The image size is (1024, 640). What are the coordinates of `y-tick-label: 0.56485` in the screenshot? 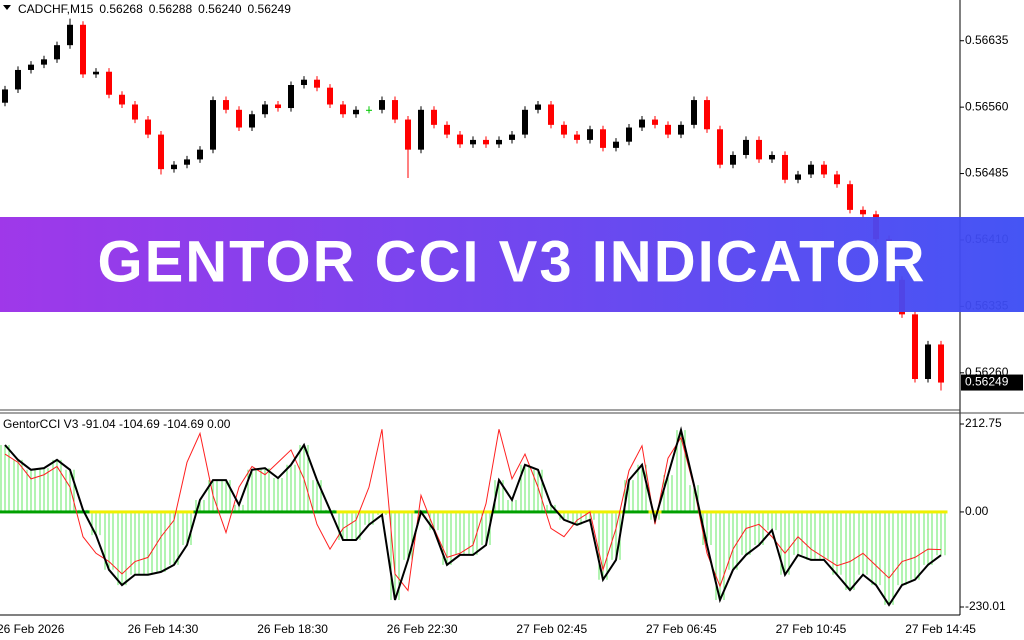 It's located at (987, 173).